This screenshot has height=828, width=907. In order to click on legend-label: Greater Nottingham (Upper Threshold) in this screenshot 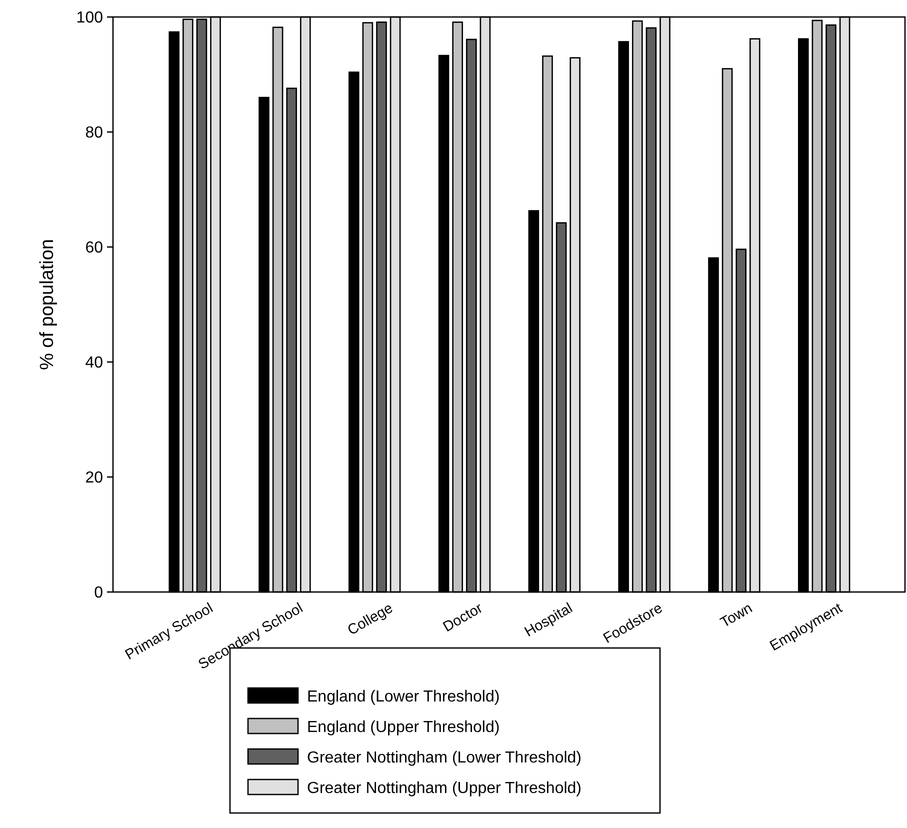, I will do `click(444, 789)`.